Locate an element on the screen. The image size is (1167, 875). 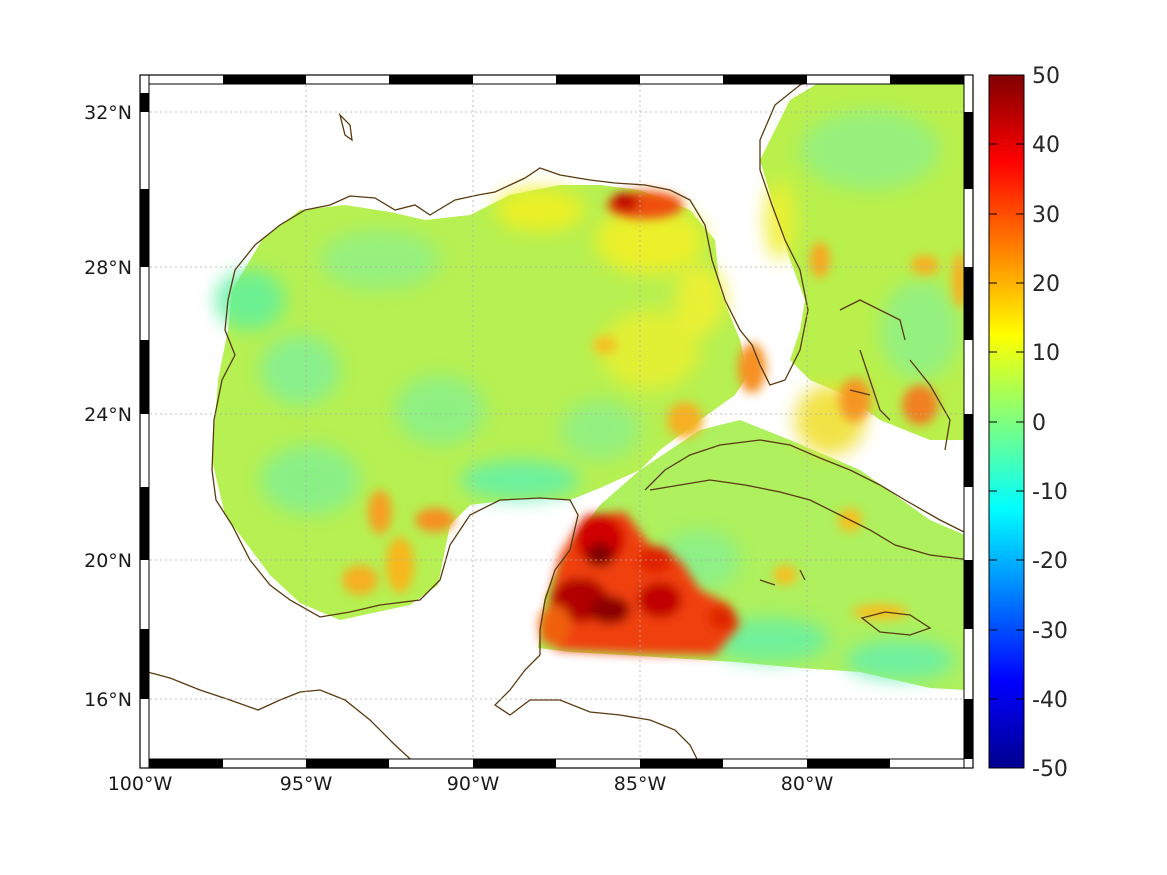
colorbar-tick-label: -10 is located at coordinates (1050, 492).